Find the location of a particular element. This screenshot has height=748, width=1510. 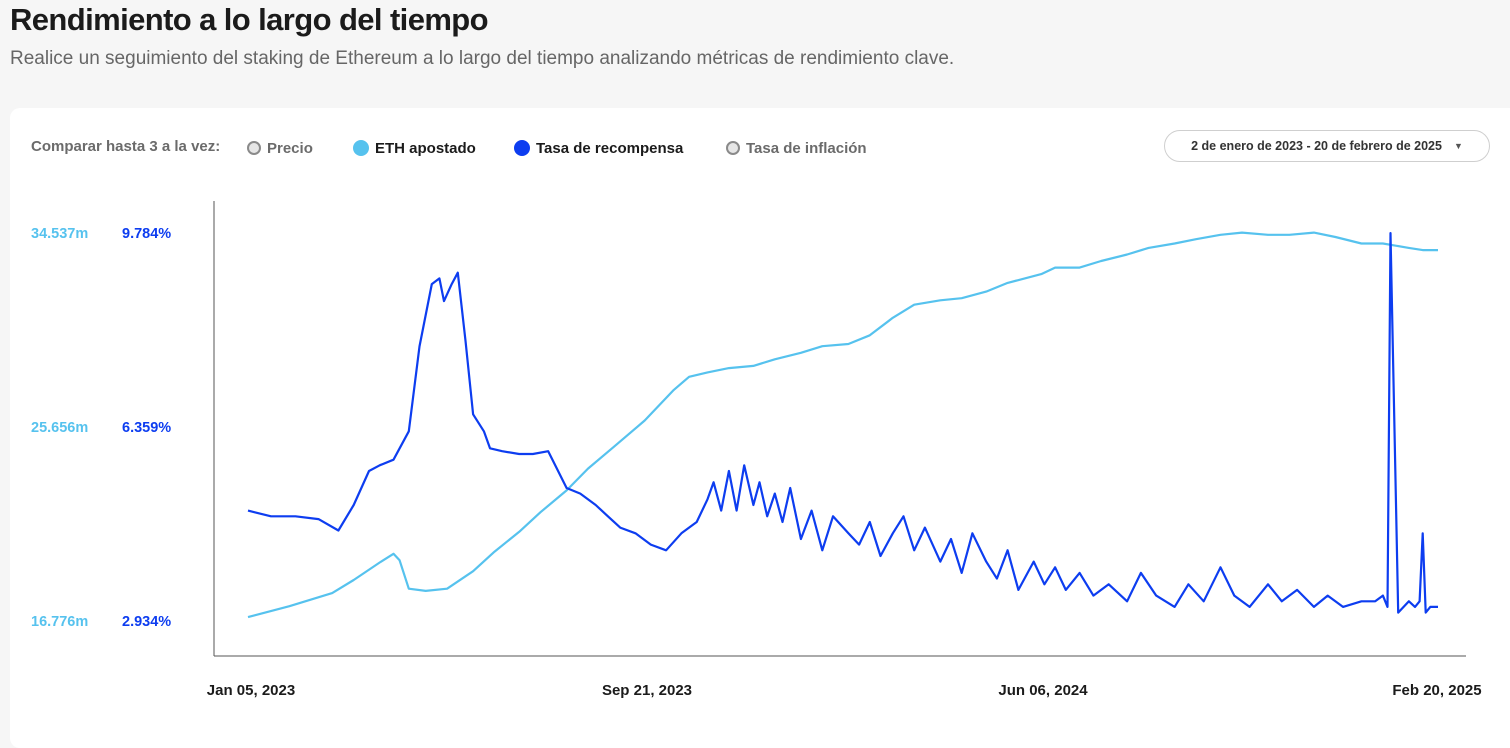

x-tick-label: Jan 05, 2023 is located at coordinates (251, 690).